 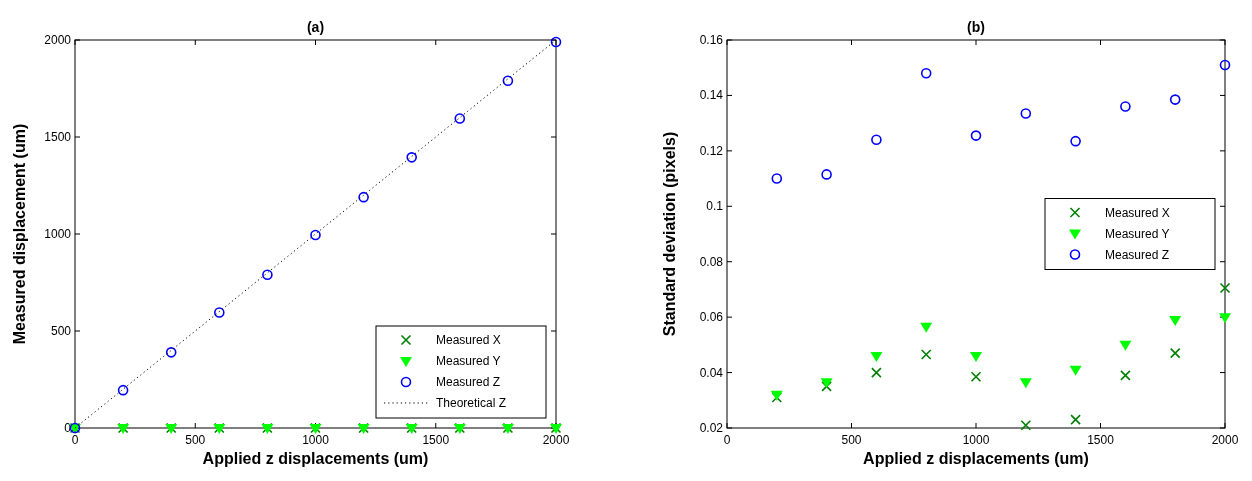 What do you see at coordinates (711, 261) in the screenshot?
I see `y-tick-label: 0.08` at bounding box center [711, 261].